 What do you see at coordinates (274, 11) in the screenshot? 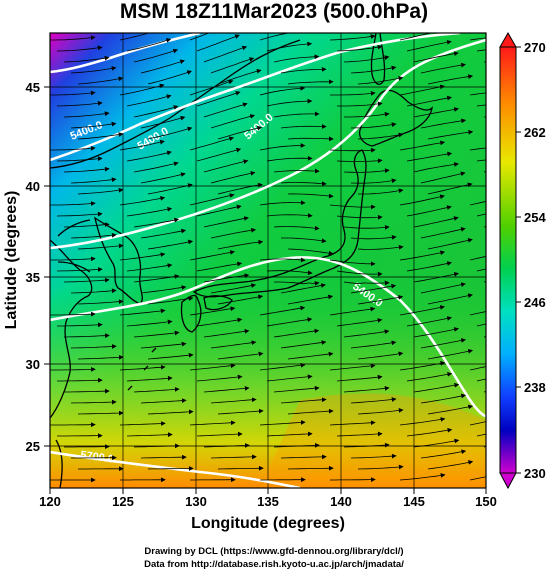
I see `map-title: MSM 18Z11Mar2023 (500.0hPa)` at bounding box center [274, 11].